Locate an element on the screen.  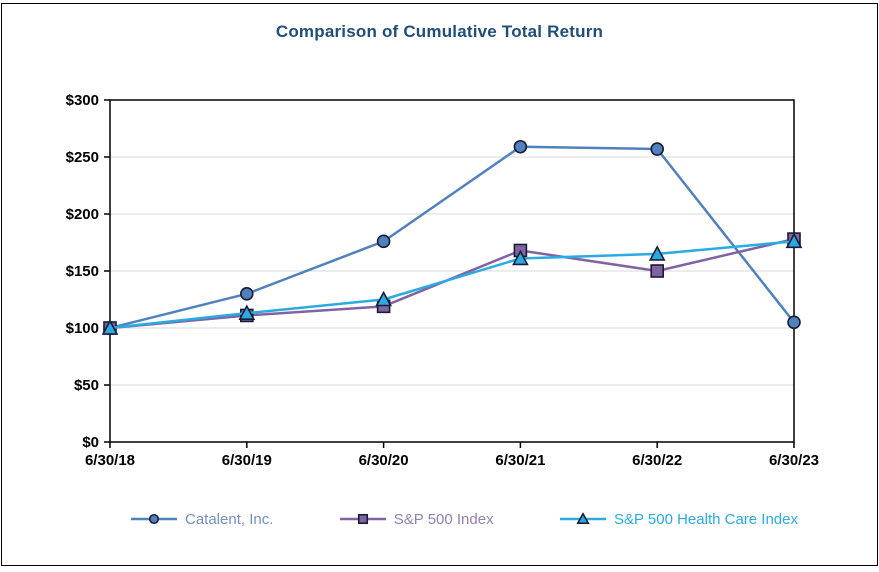
legend-item-catalent: Catalent, Inc. is located at coordinates (201, 519).